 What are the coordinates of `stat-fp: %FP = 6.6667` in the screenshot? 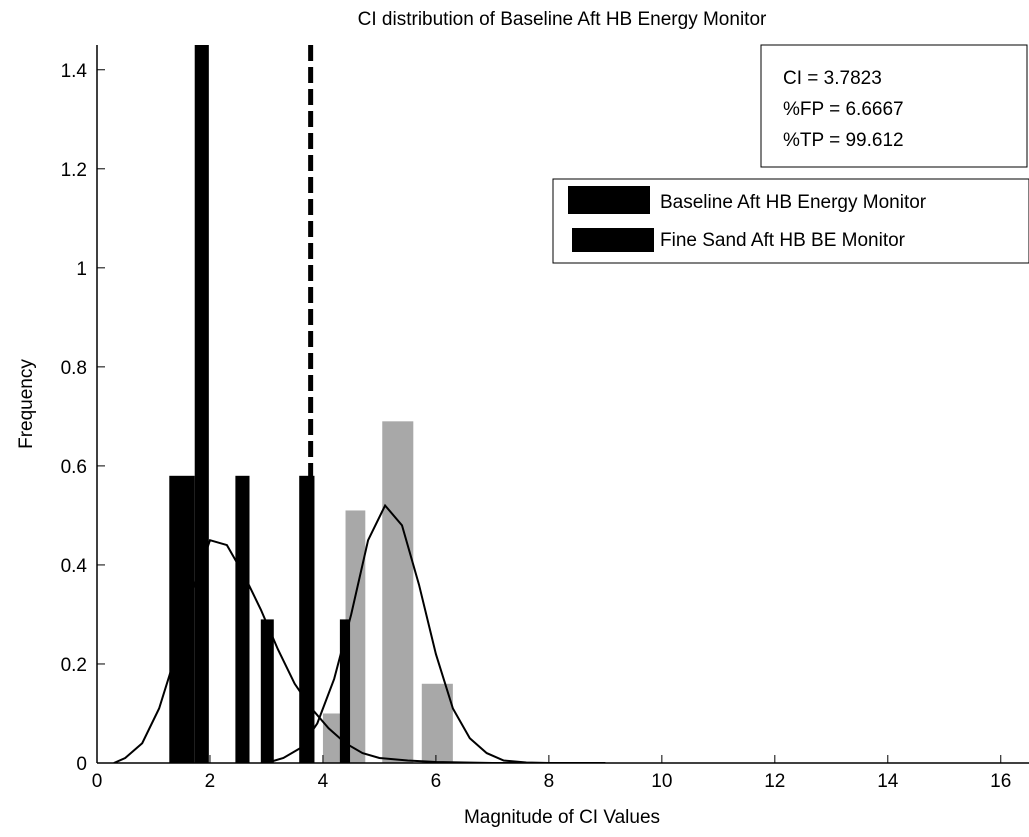 It's located at (843, 109).